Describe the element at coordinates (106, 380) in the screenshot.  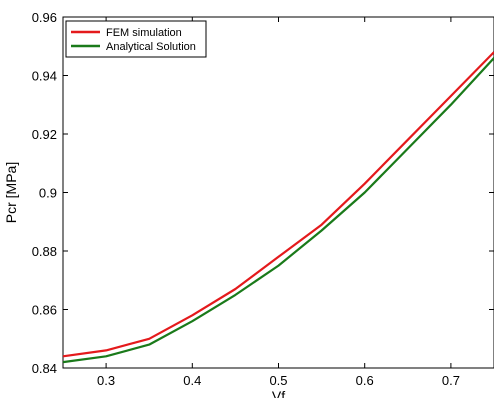
I see `x-tick-label: 0.3` at that location.